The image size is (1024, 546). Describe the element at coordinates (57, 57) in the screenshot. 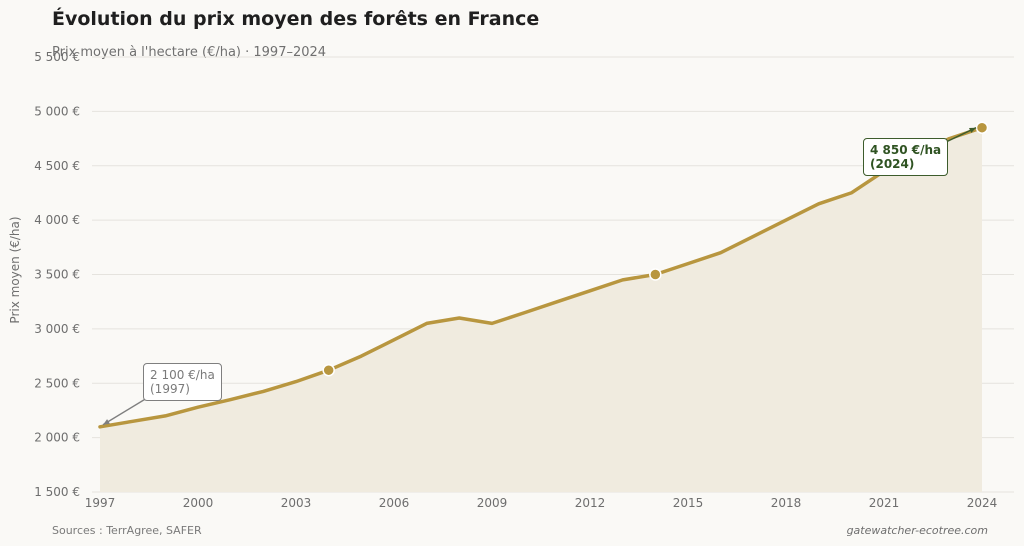

I see `y-tick-label: 5 500 €` at that location.